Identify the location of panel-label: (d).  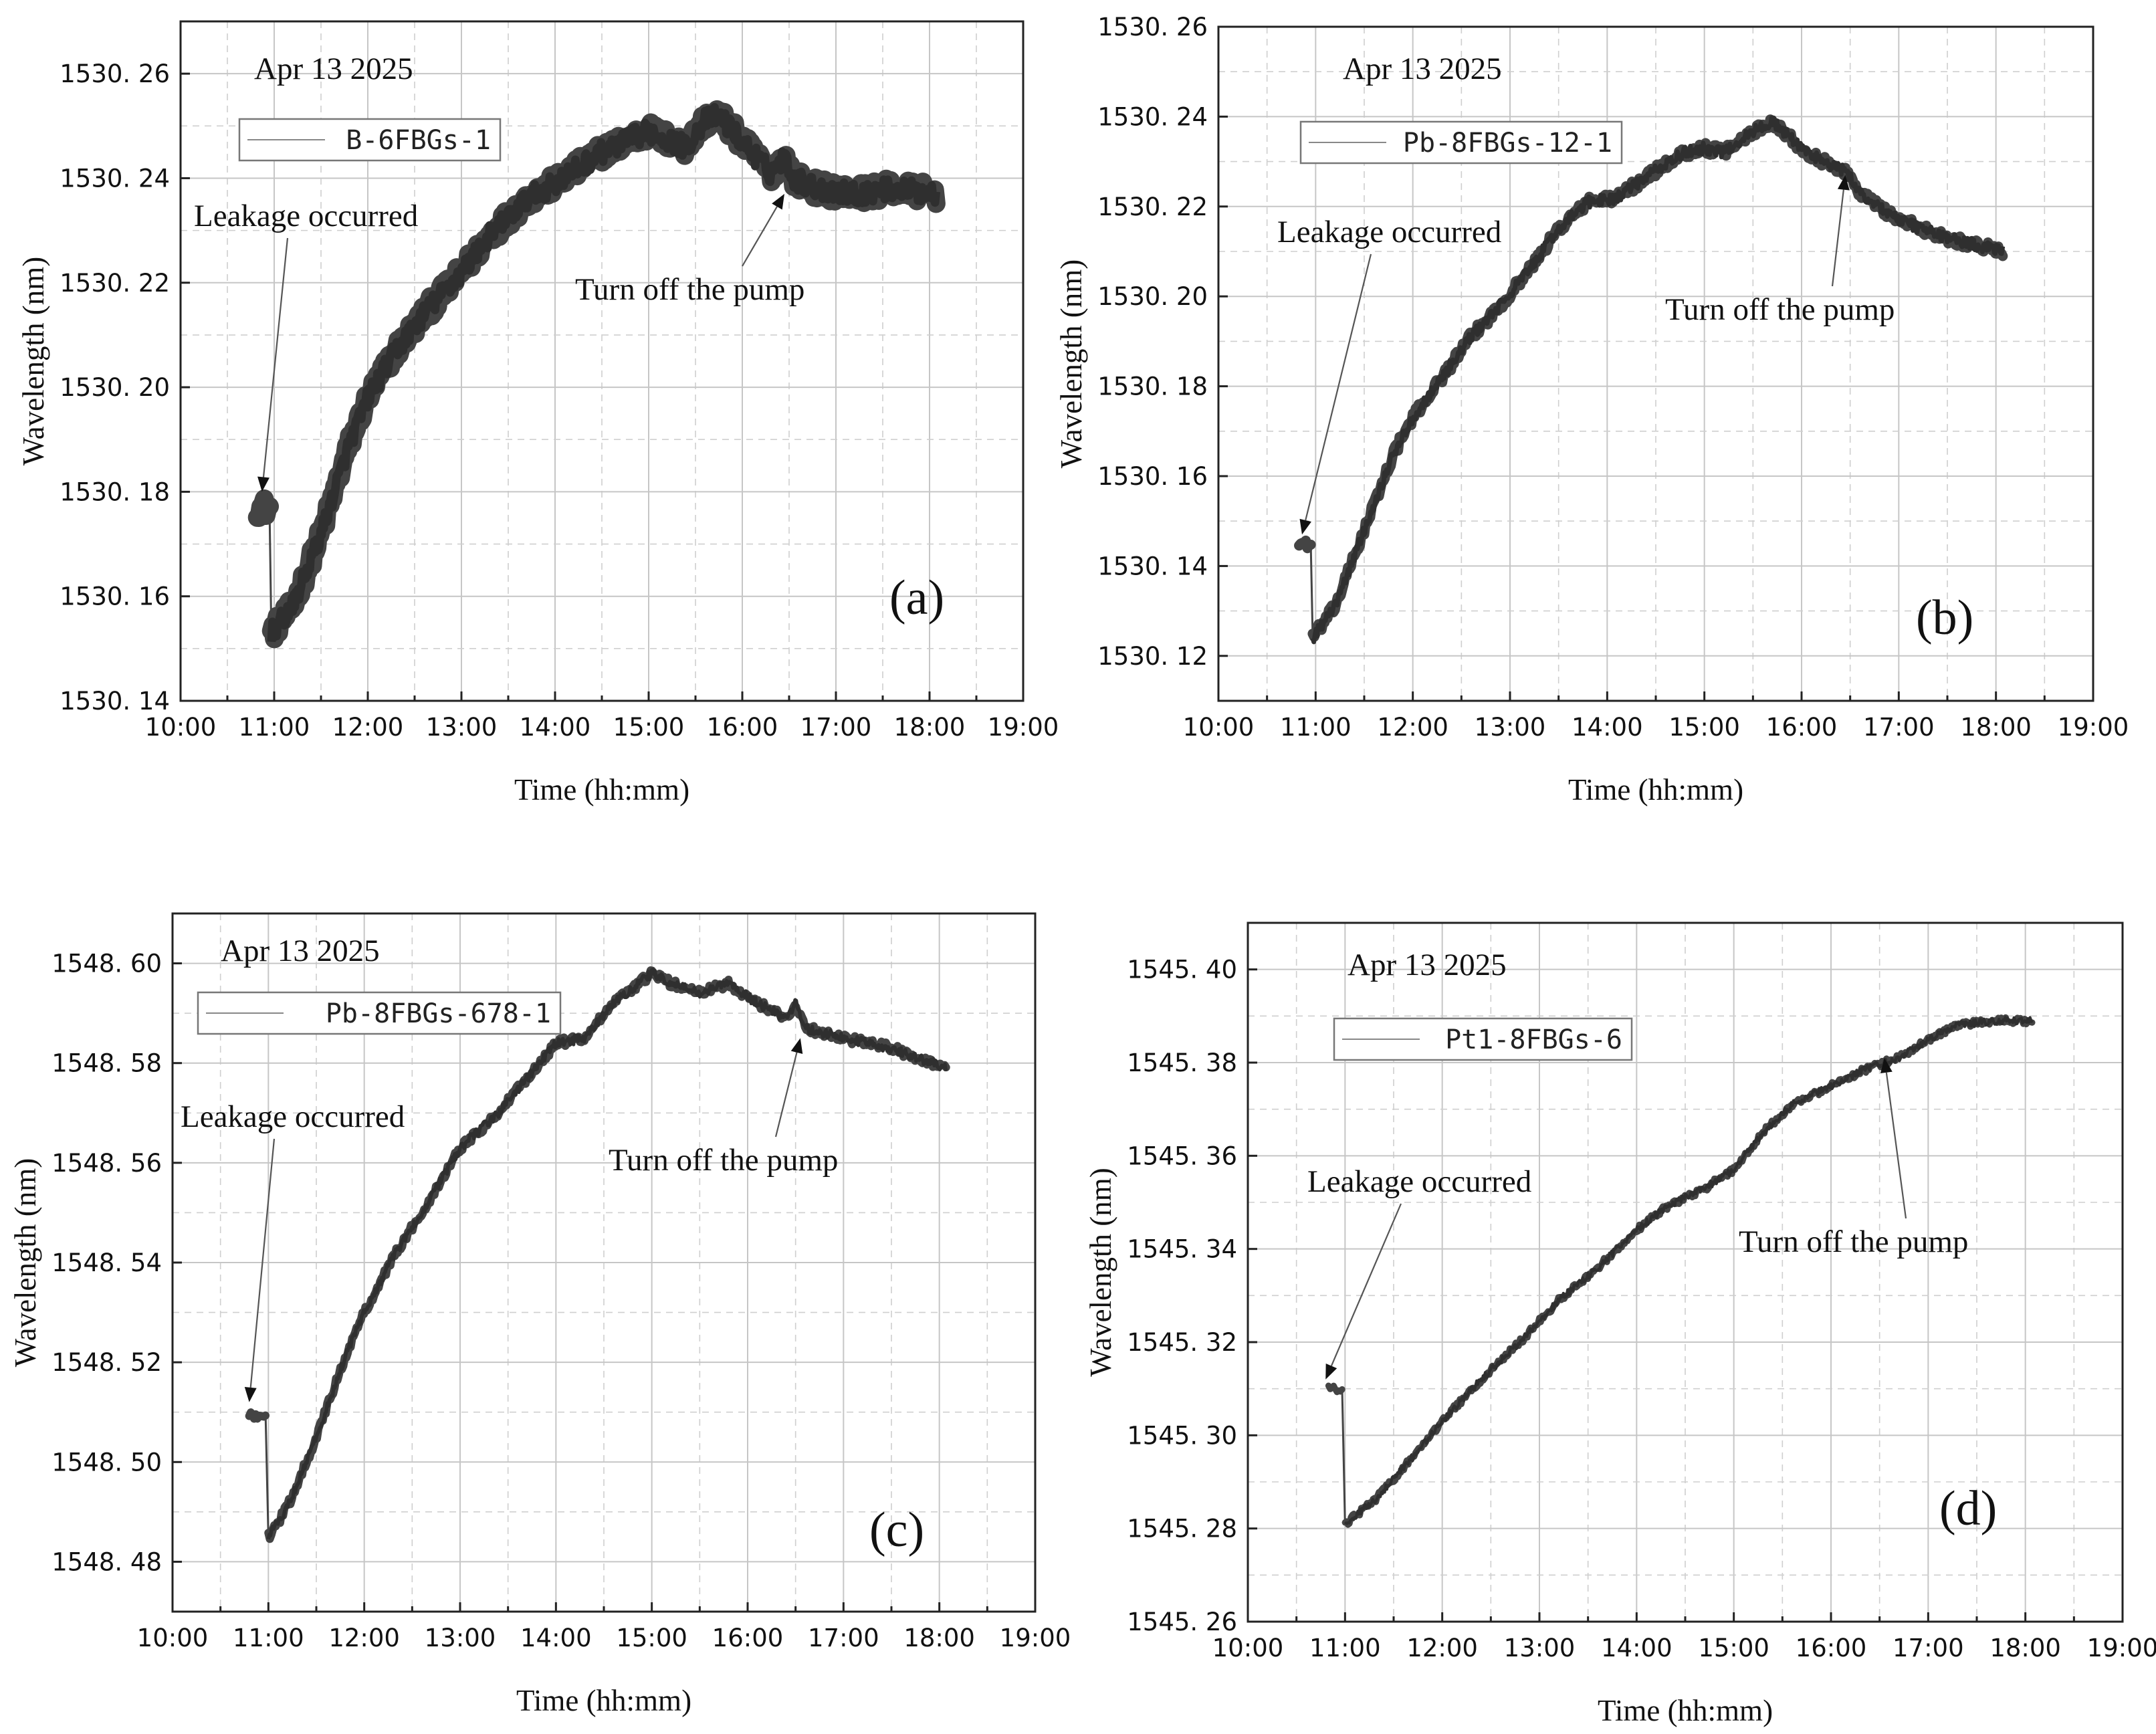
(1968, 1508).